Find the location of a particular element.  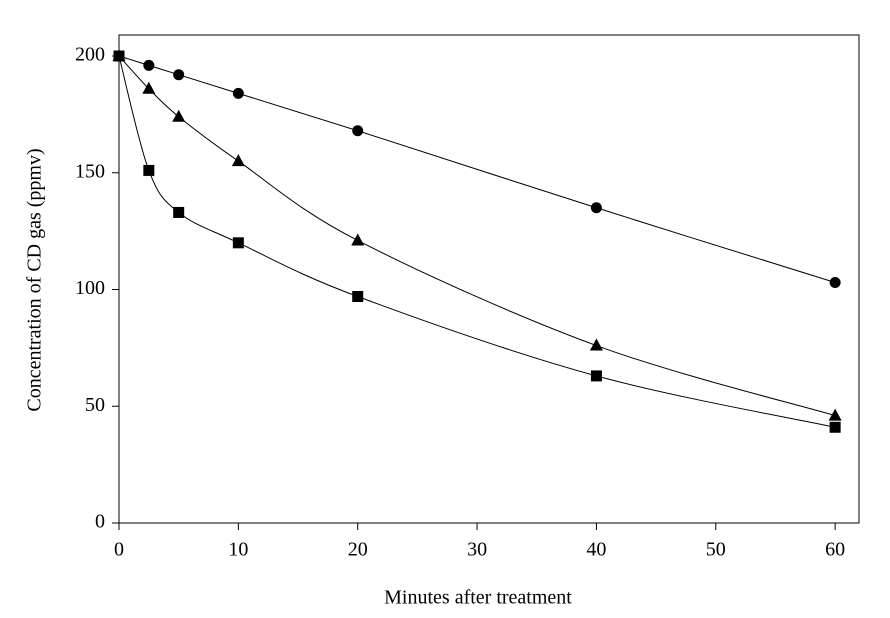

y-axis-label: Concentration of CD gas (ppmv) is located at coordinates (35, 279).